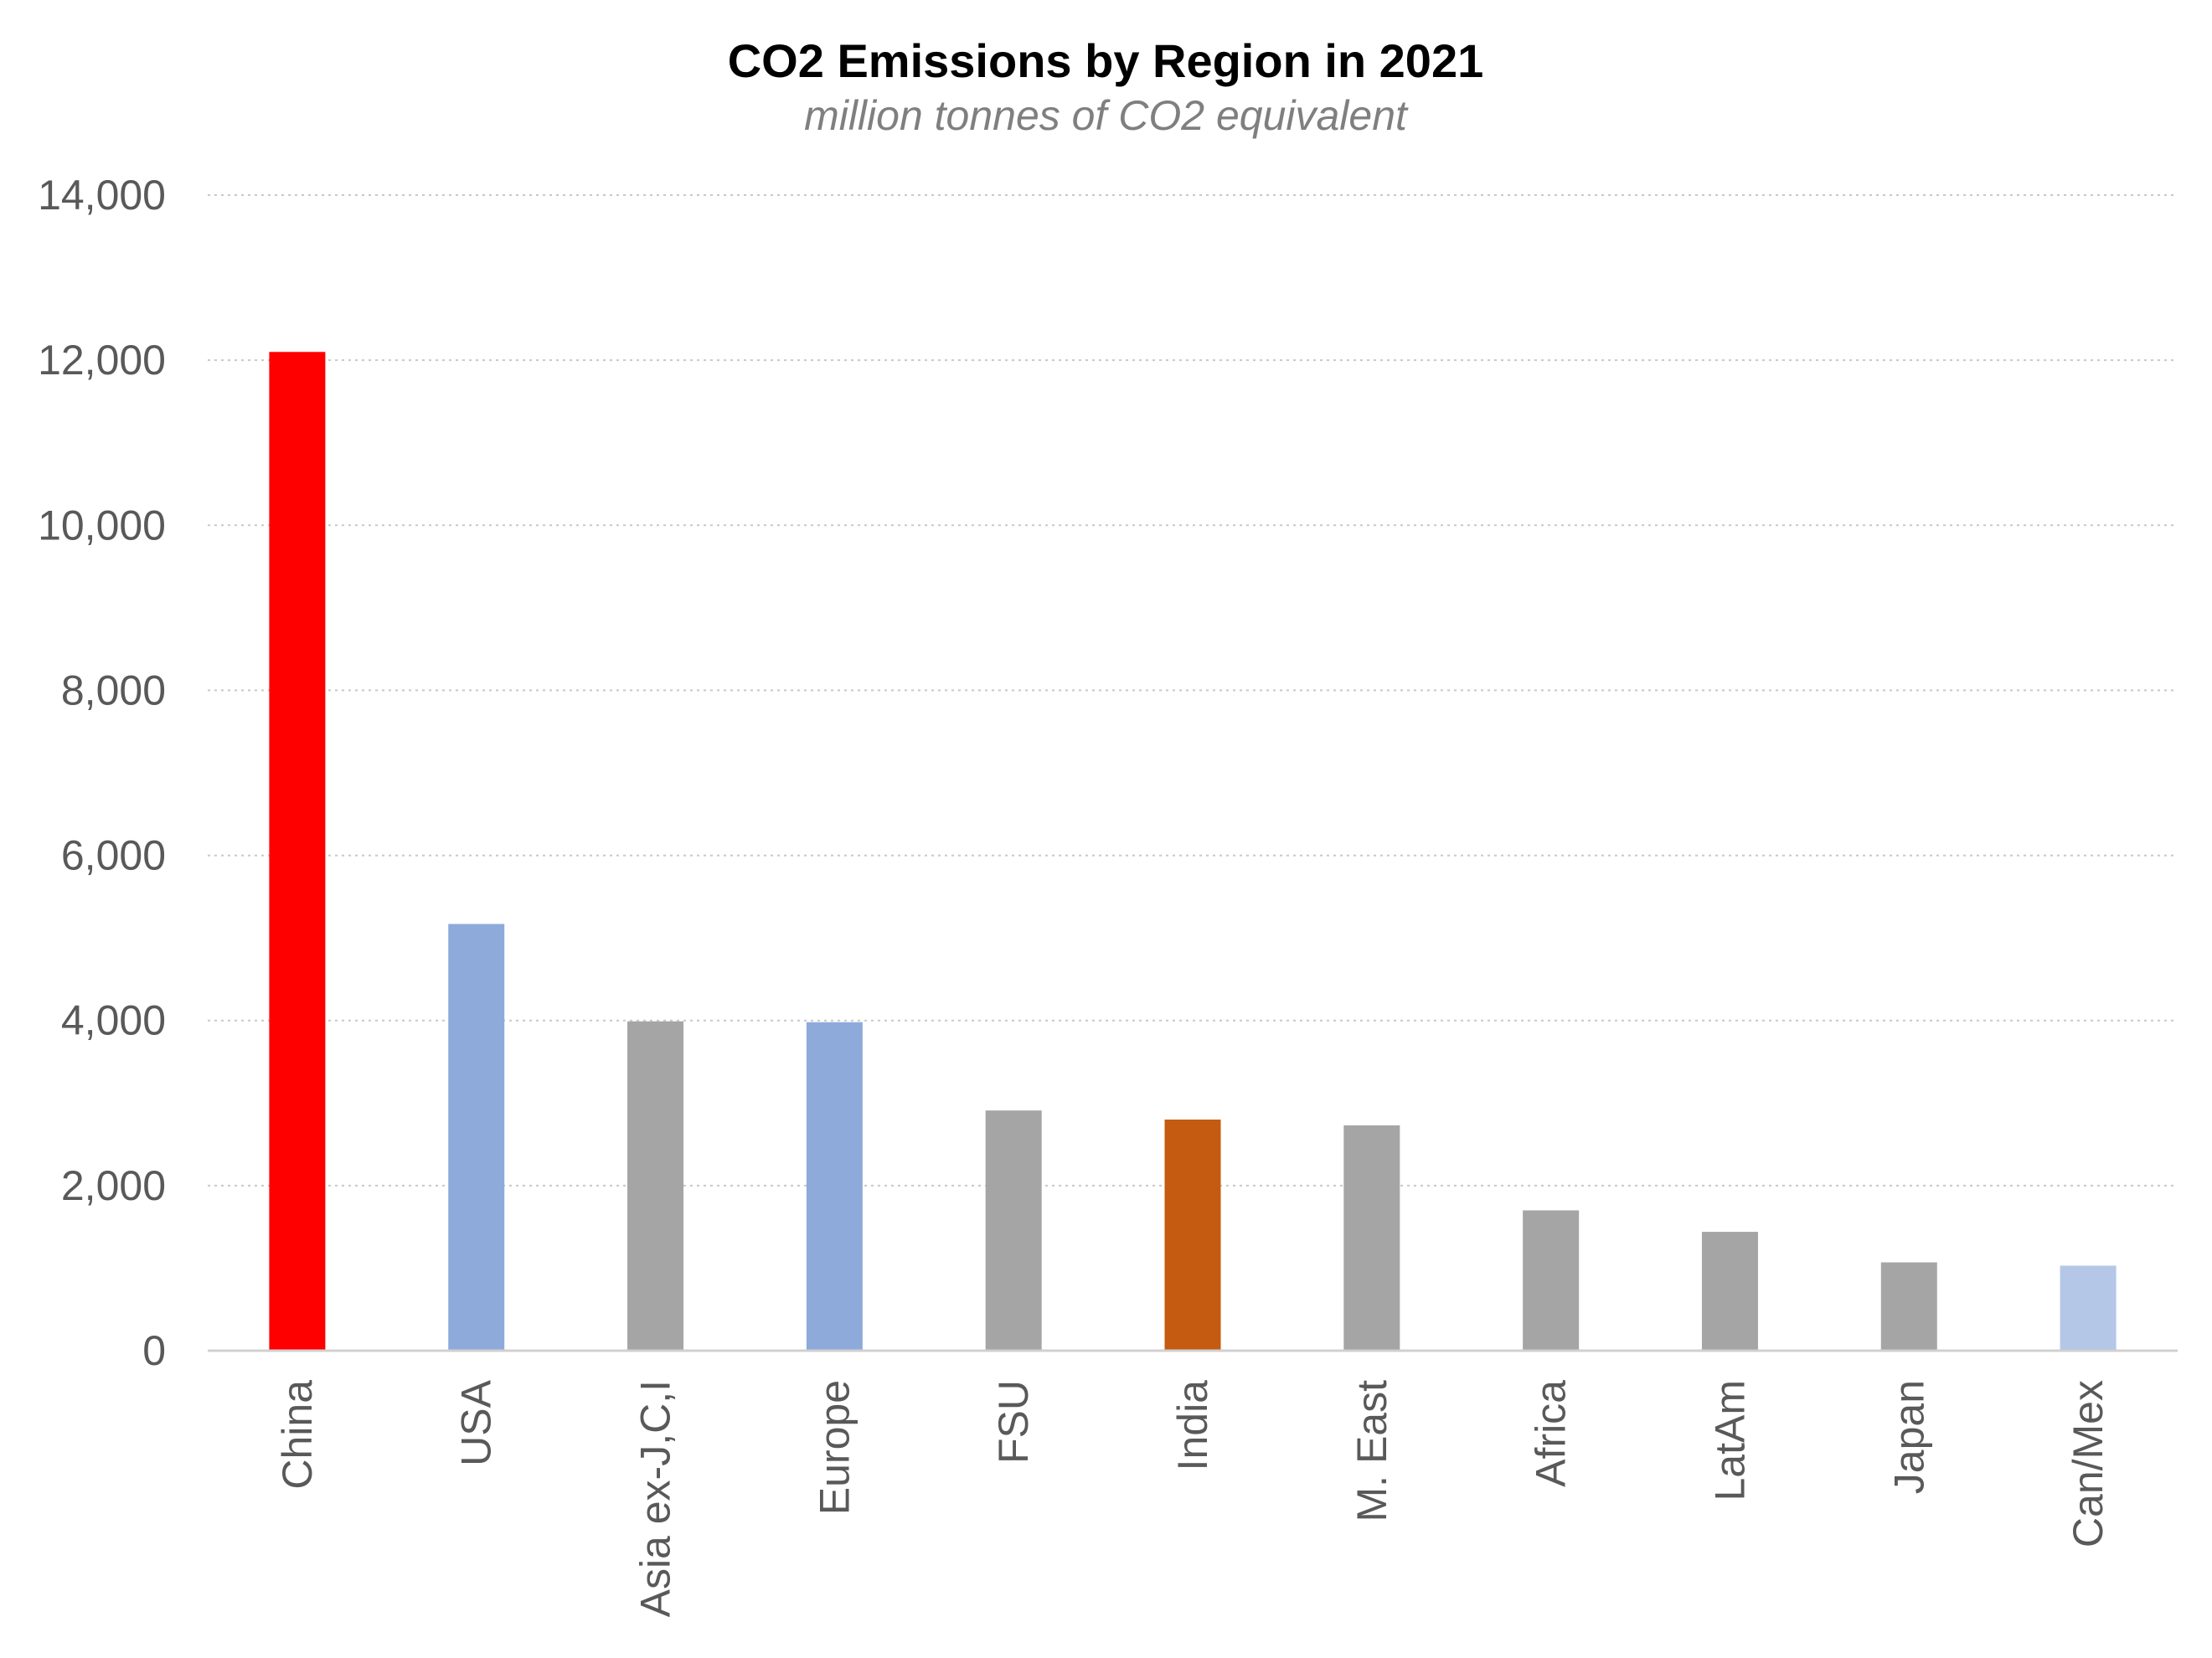 This screenshot has height=1658, width=2212. I want to click on chart-title: CO2 Emissions by Region in 2021, so click(1106, 60).